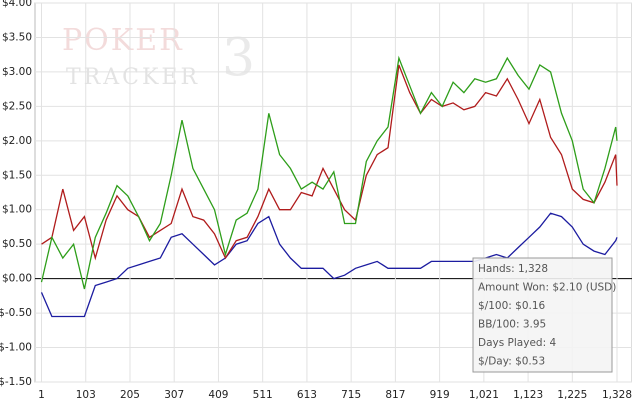 The width and height of the screenshot is (632, 407). I want to click on y-tick-label: $-0.50, so click(16, 313).